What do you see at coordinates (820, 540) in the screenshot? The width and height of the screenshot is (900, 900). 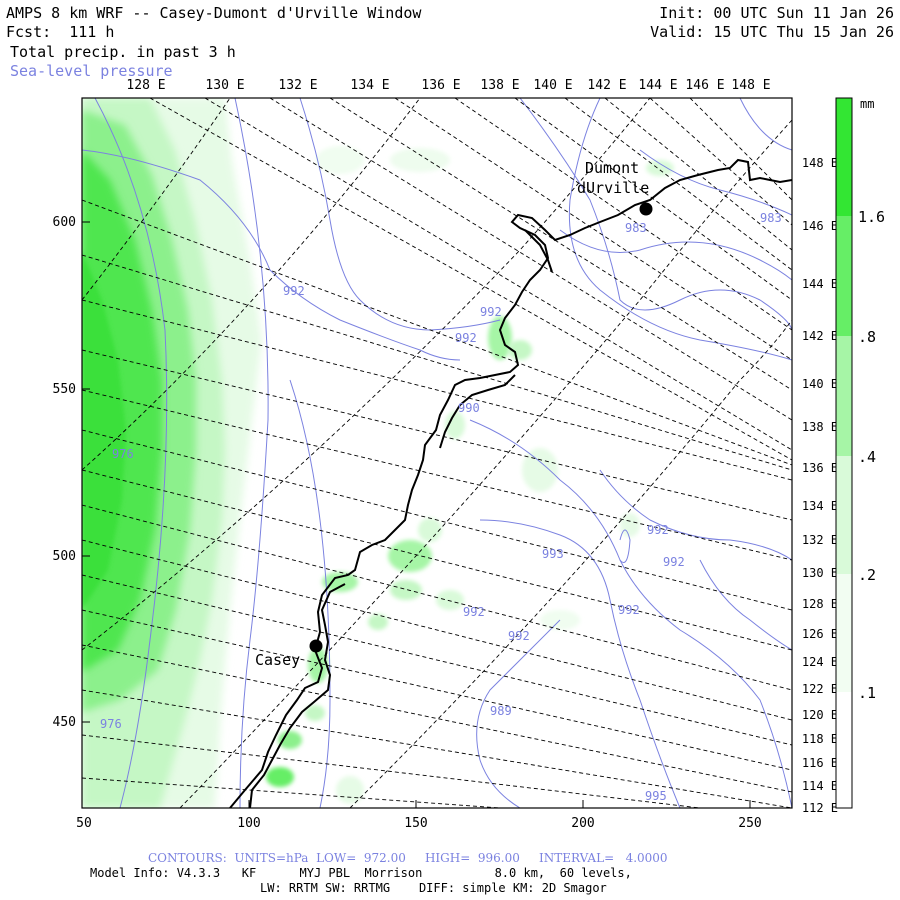 I see `lon-label-right: 132 E` at bounding box center [820, 540].